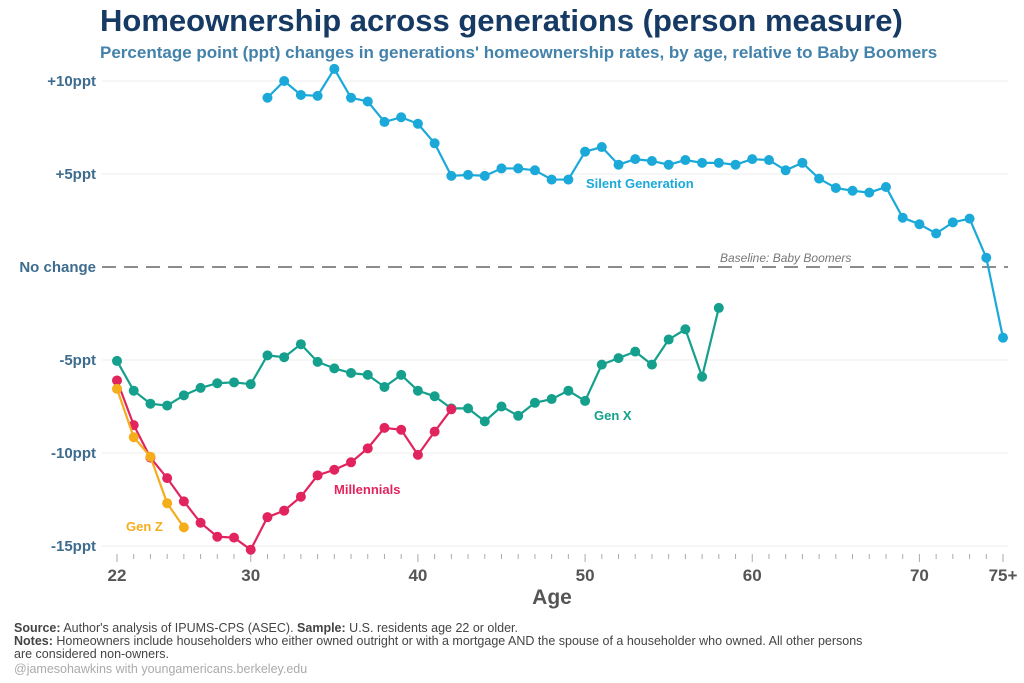 Image resolution: width=1024 pixels, height=683 pixels. Describe the element at coordinates (224, 669) in the screenshot. I see `site-link: youngamericans.berkeley.edu` at that location.